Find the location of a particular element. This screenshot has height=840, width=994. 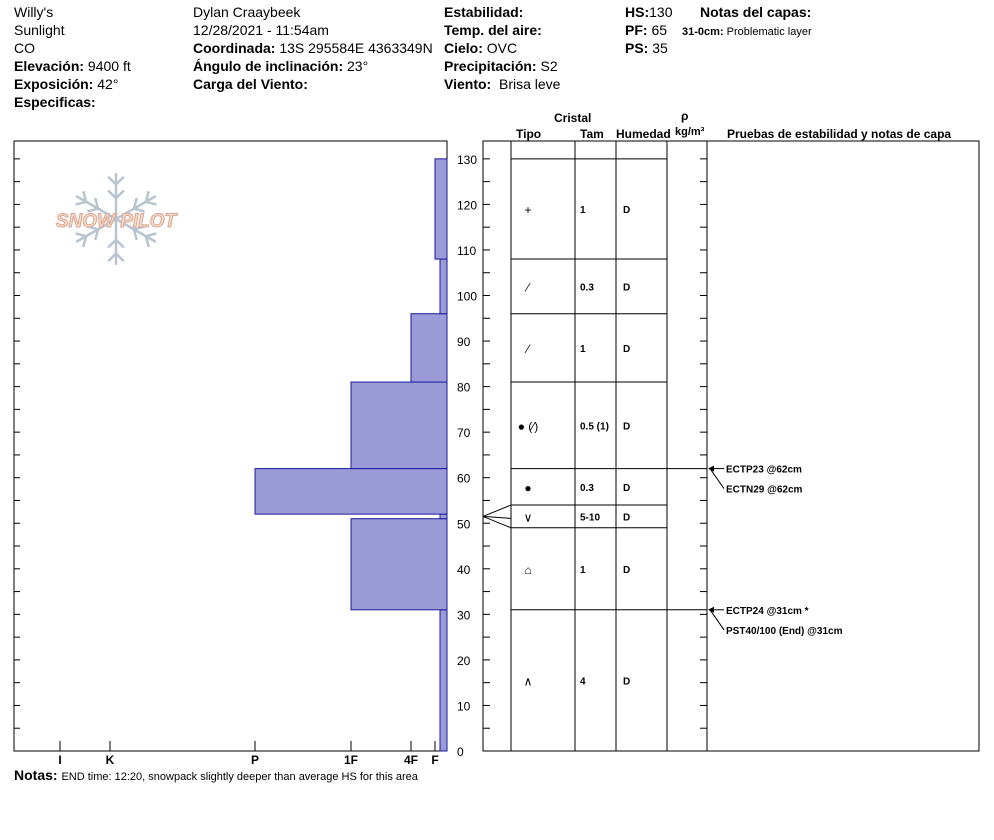

hs-value: 130 is located at coordinates (661, 12).